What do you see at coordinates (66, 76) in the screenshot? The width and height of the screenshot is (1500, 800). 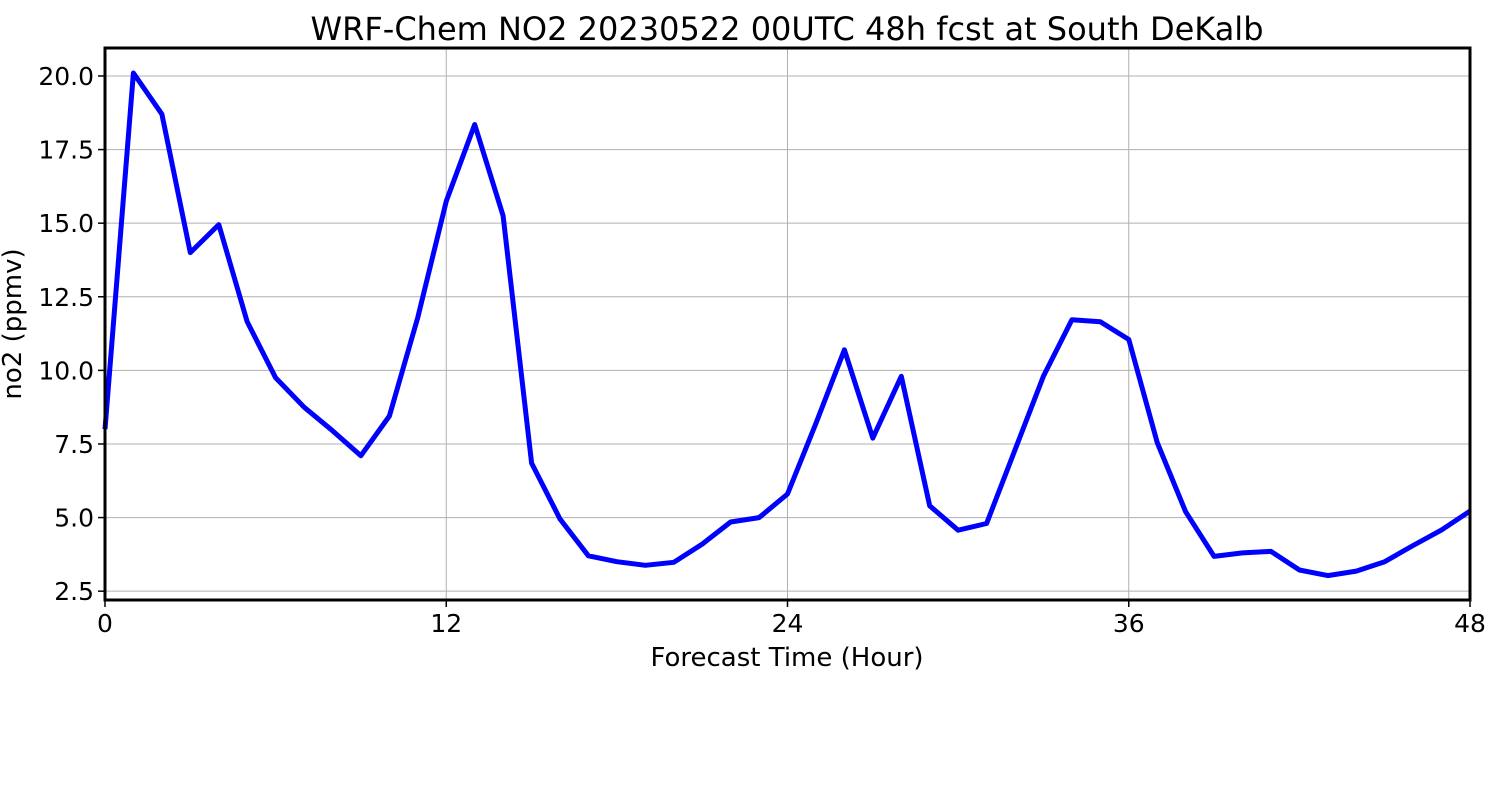 I see `y-tick-label: 20.0` at bounding box center [66, 76].